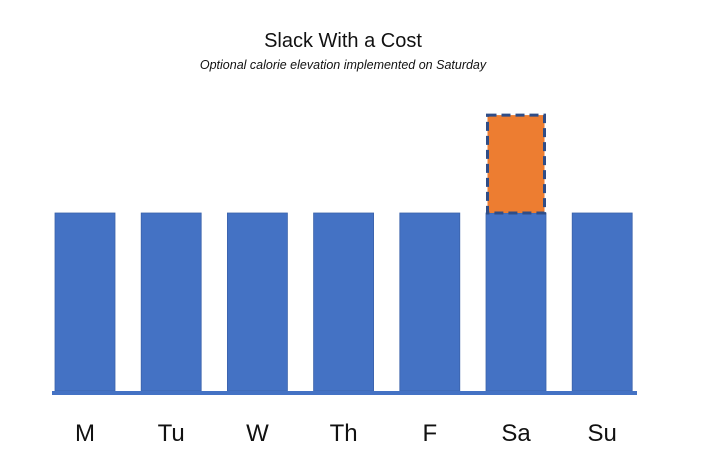 The height and width of the screenshot is (450, 710). I want to click on tick-label-tu: Tu, so click(171, 433).